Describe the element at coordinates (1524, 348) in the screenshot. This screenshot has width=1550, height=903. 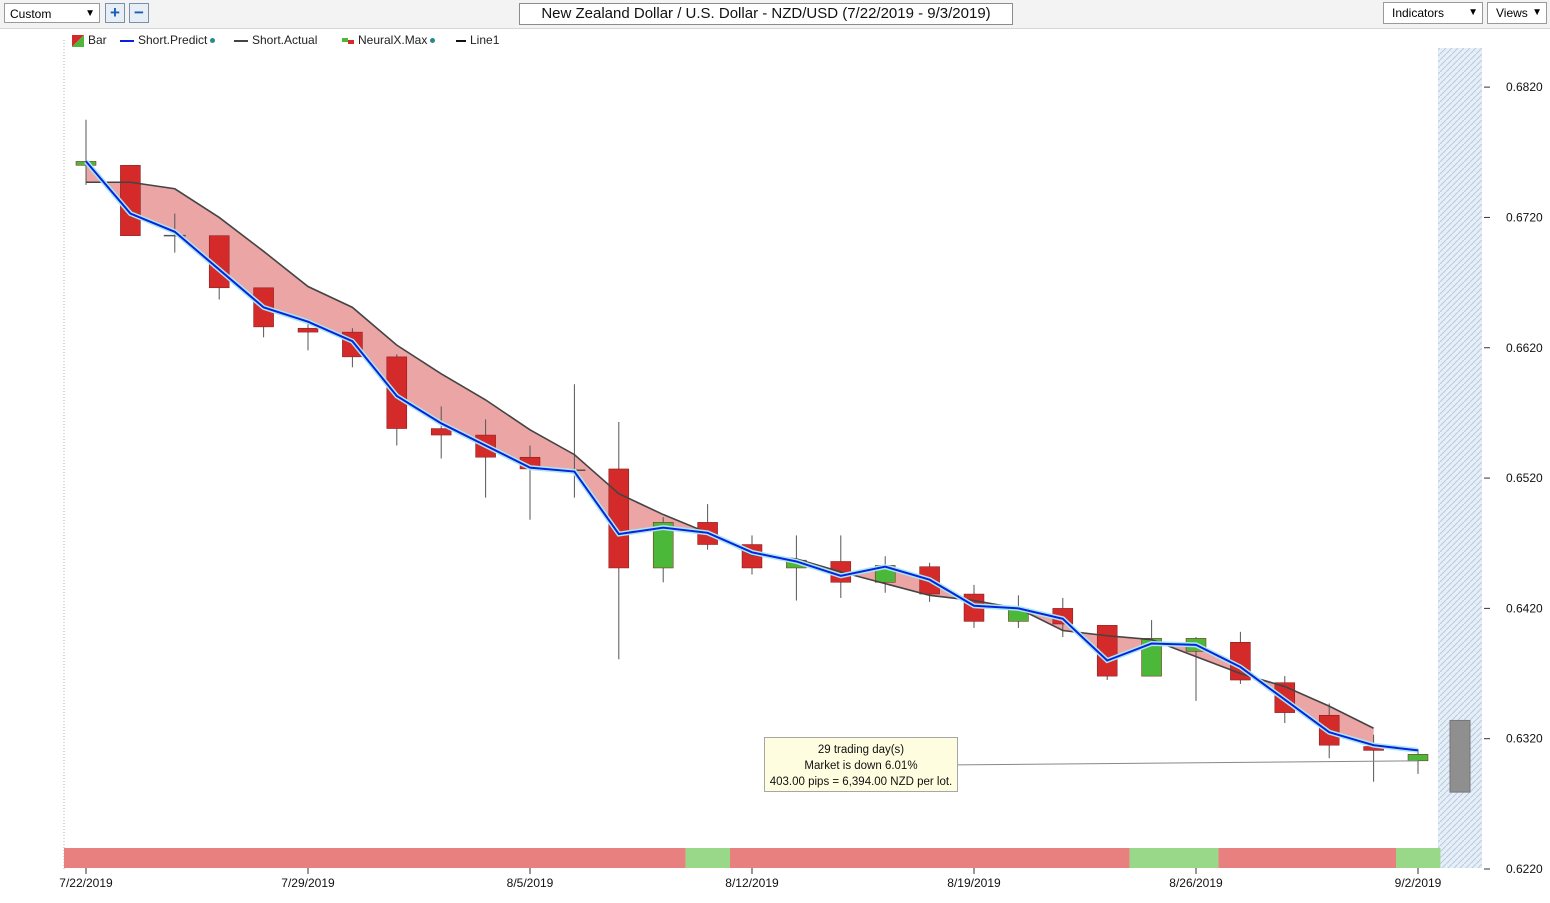
I see `y-tick-label: 0.6620` at that location.